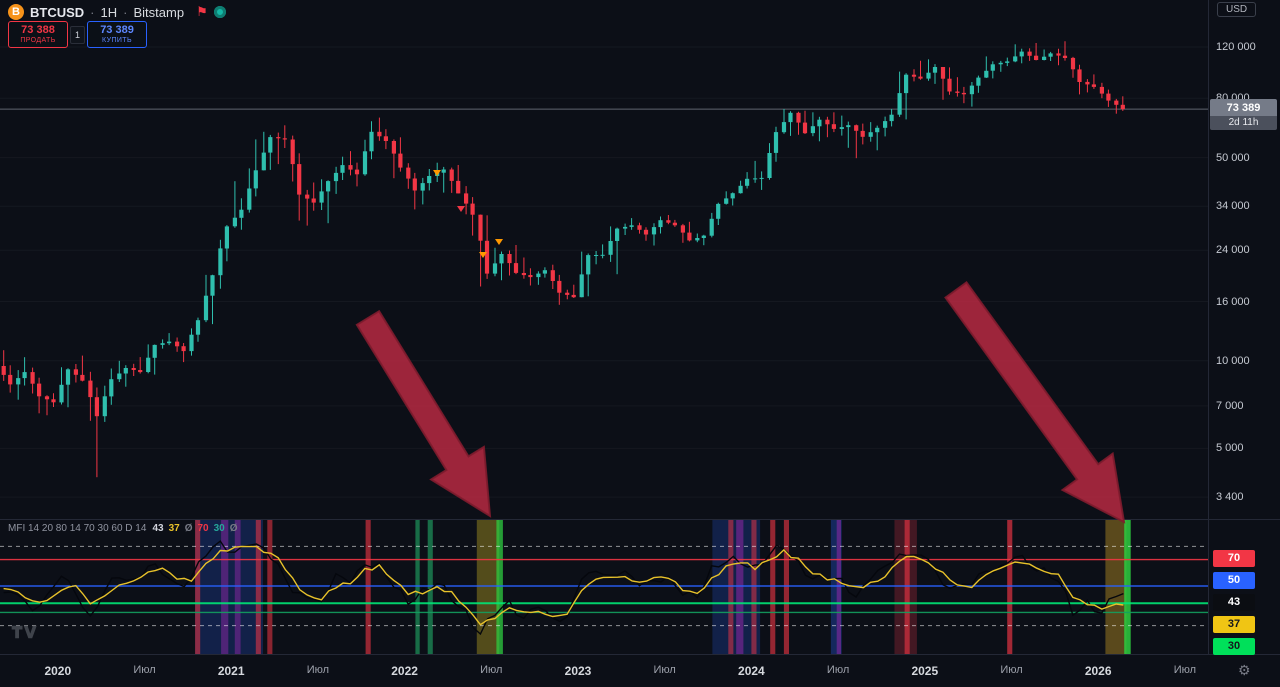  Describe the element at coordinates (640, 519) in the screenshot. I see `pane-separator` at that location.